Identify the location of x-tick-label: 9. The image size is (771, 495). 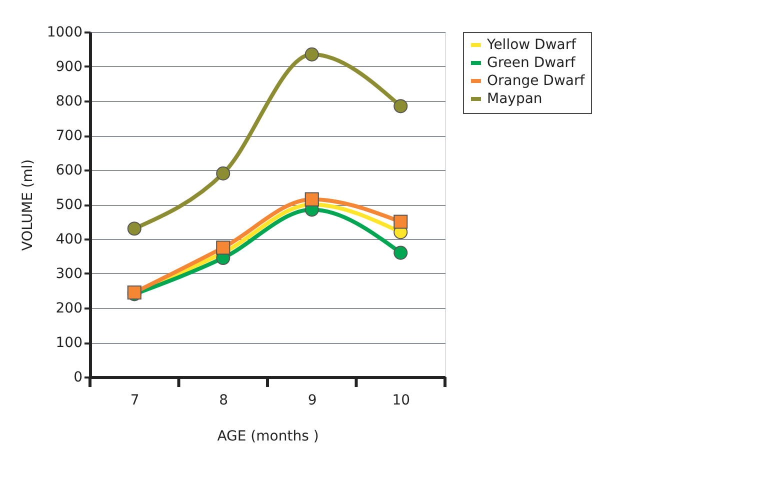
(312, 400).